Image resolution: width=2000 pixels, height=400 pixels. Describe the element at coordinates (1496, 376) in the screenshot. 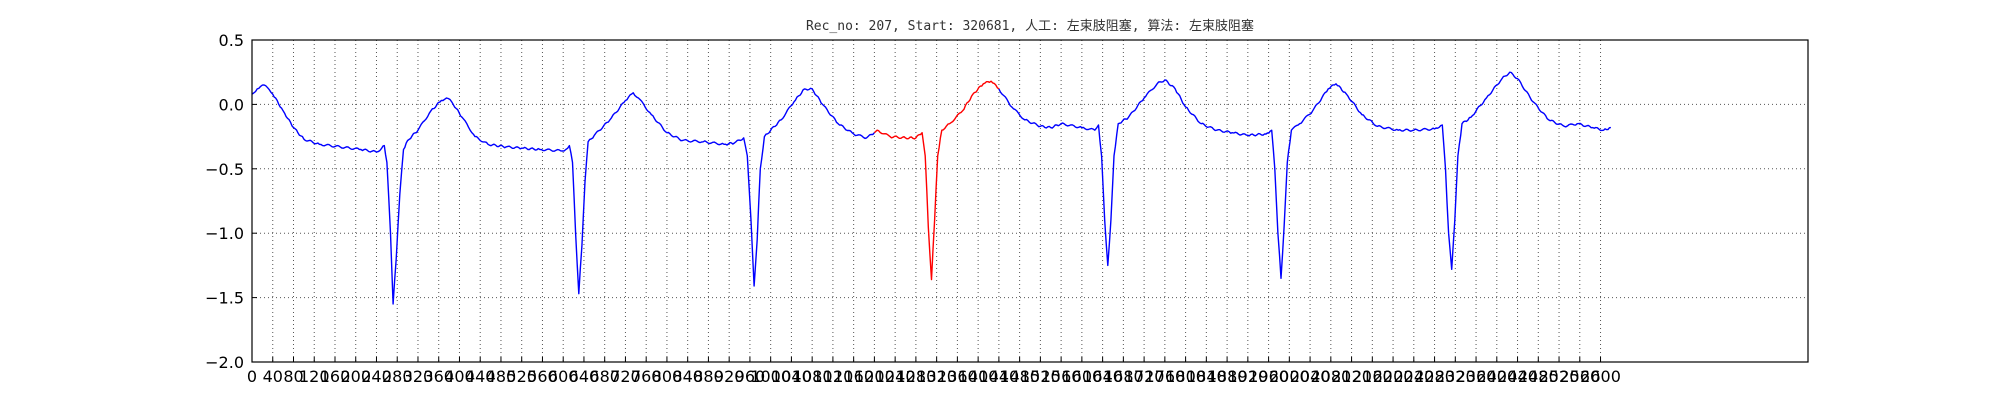

I see `x-tick-label: 2400` at that location.